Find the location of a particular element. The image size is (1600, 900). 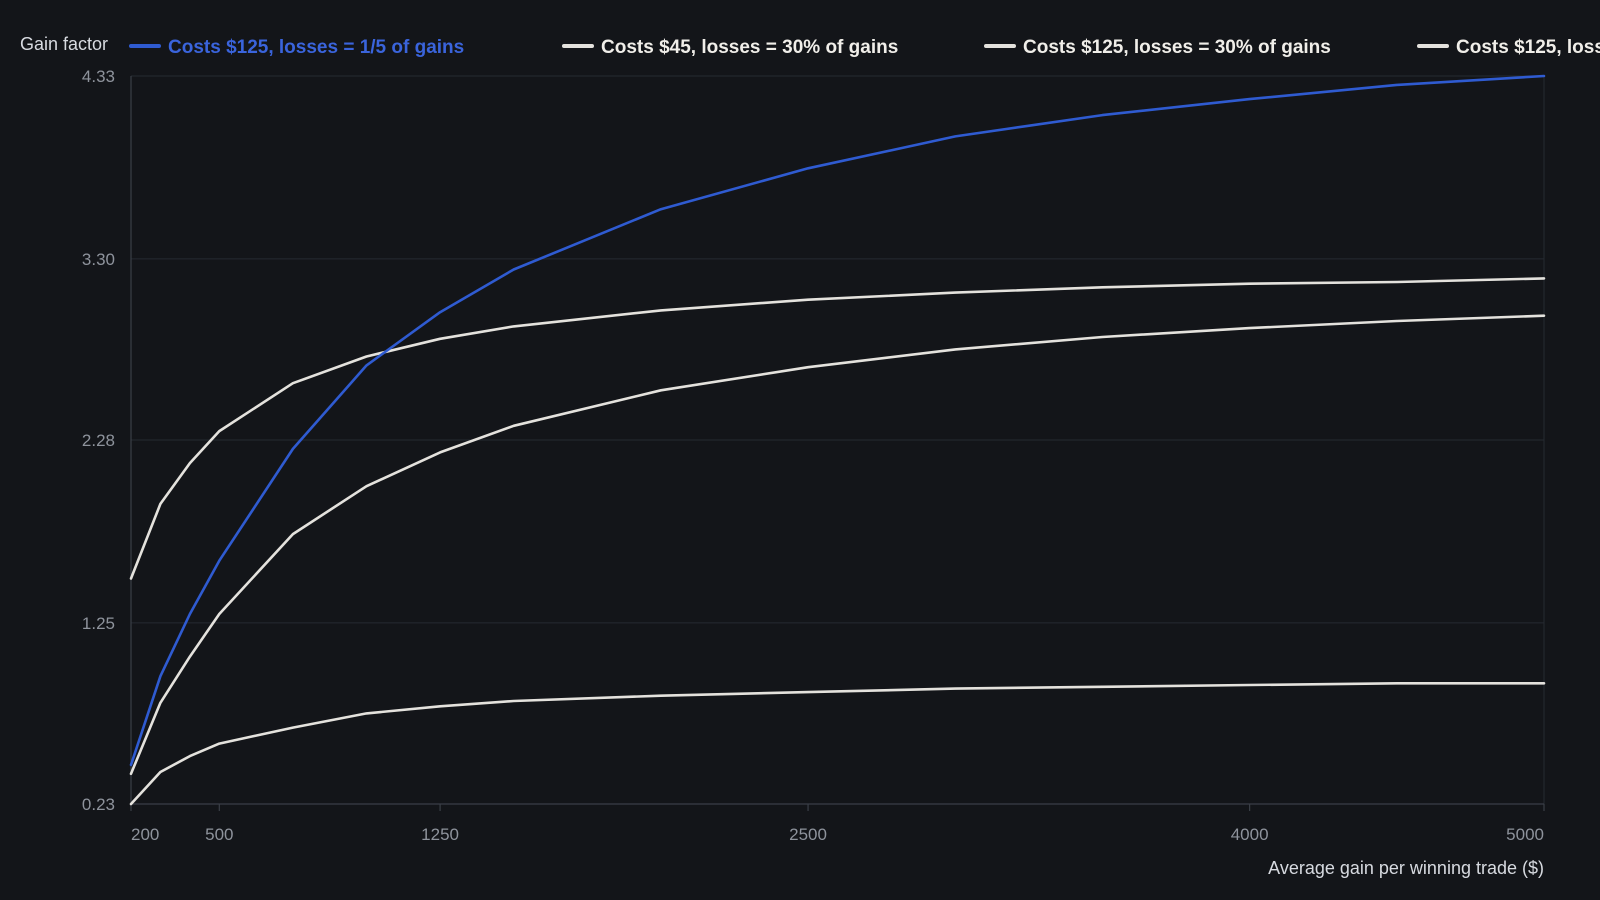

legend-label: Costs $45, losses = 30% of gains is located at coordinates (749, 47).